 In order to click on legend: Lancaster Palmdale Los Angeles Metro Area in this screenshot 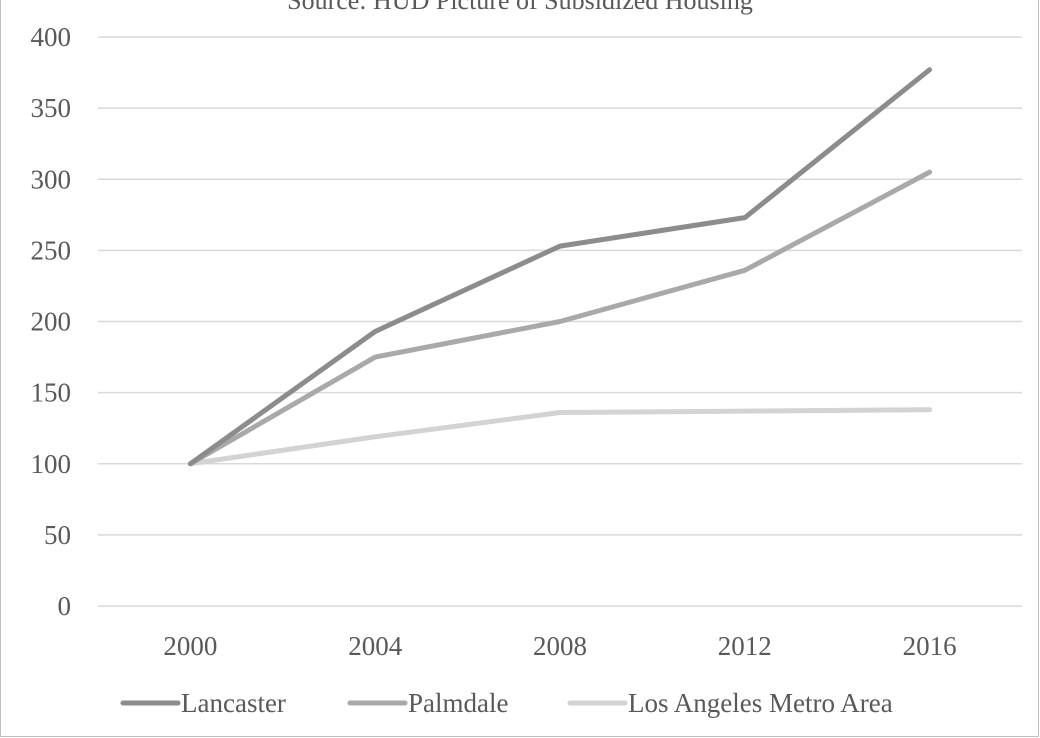, I will do `click(506, 703)`.